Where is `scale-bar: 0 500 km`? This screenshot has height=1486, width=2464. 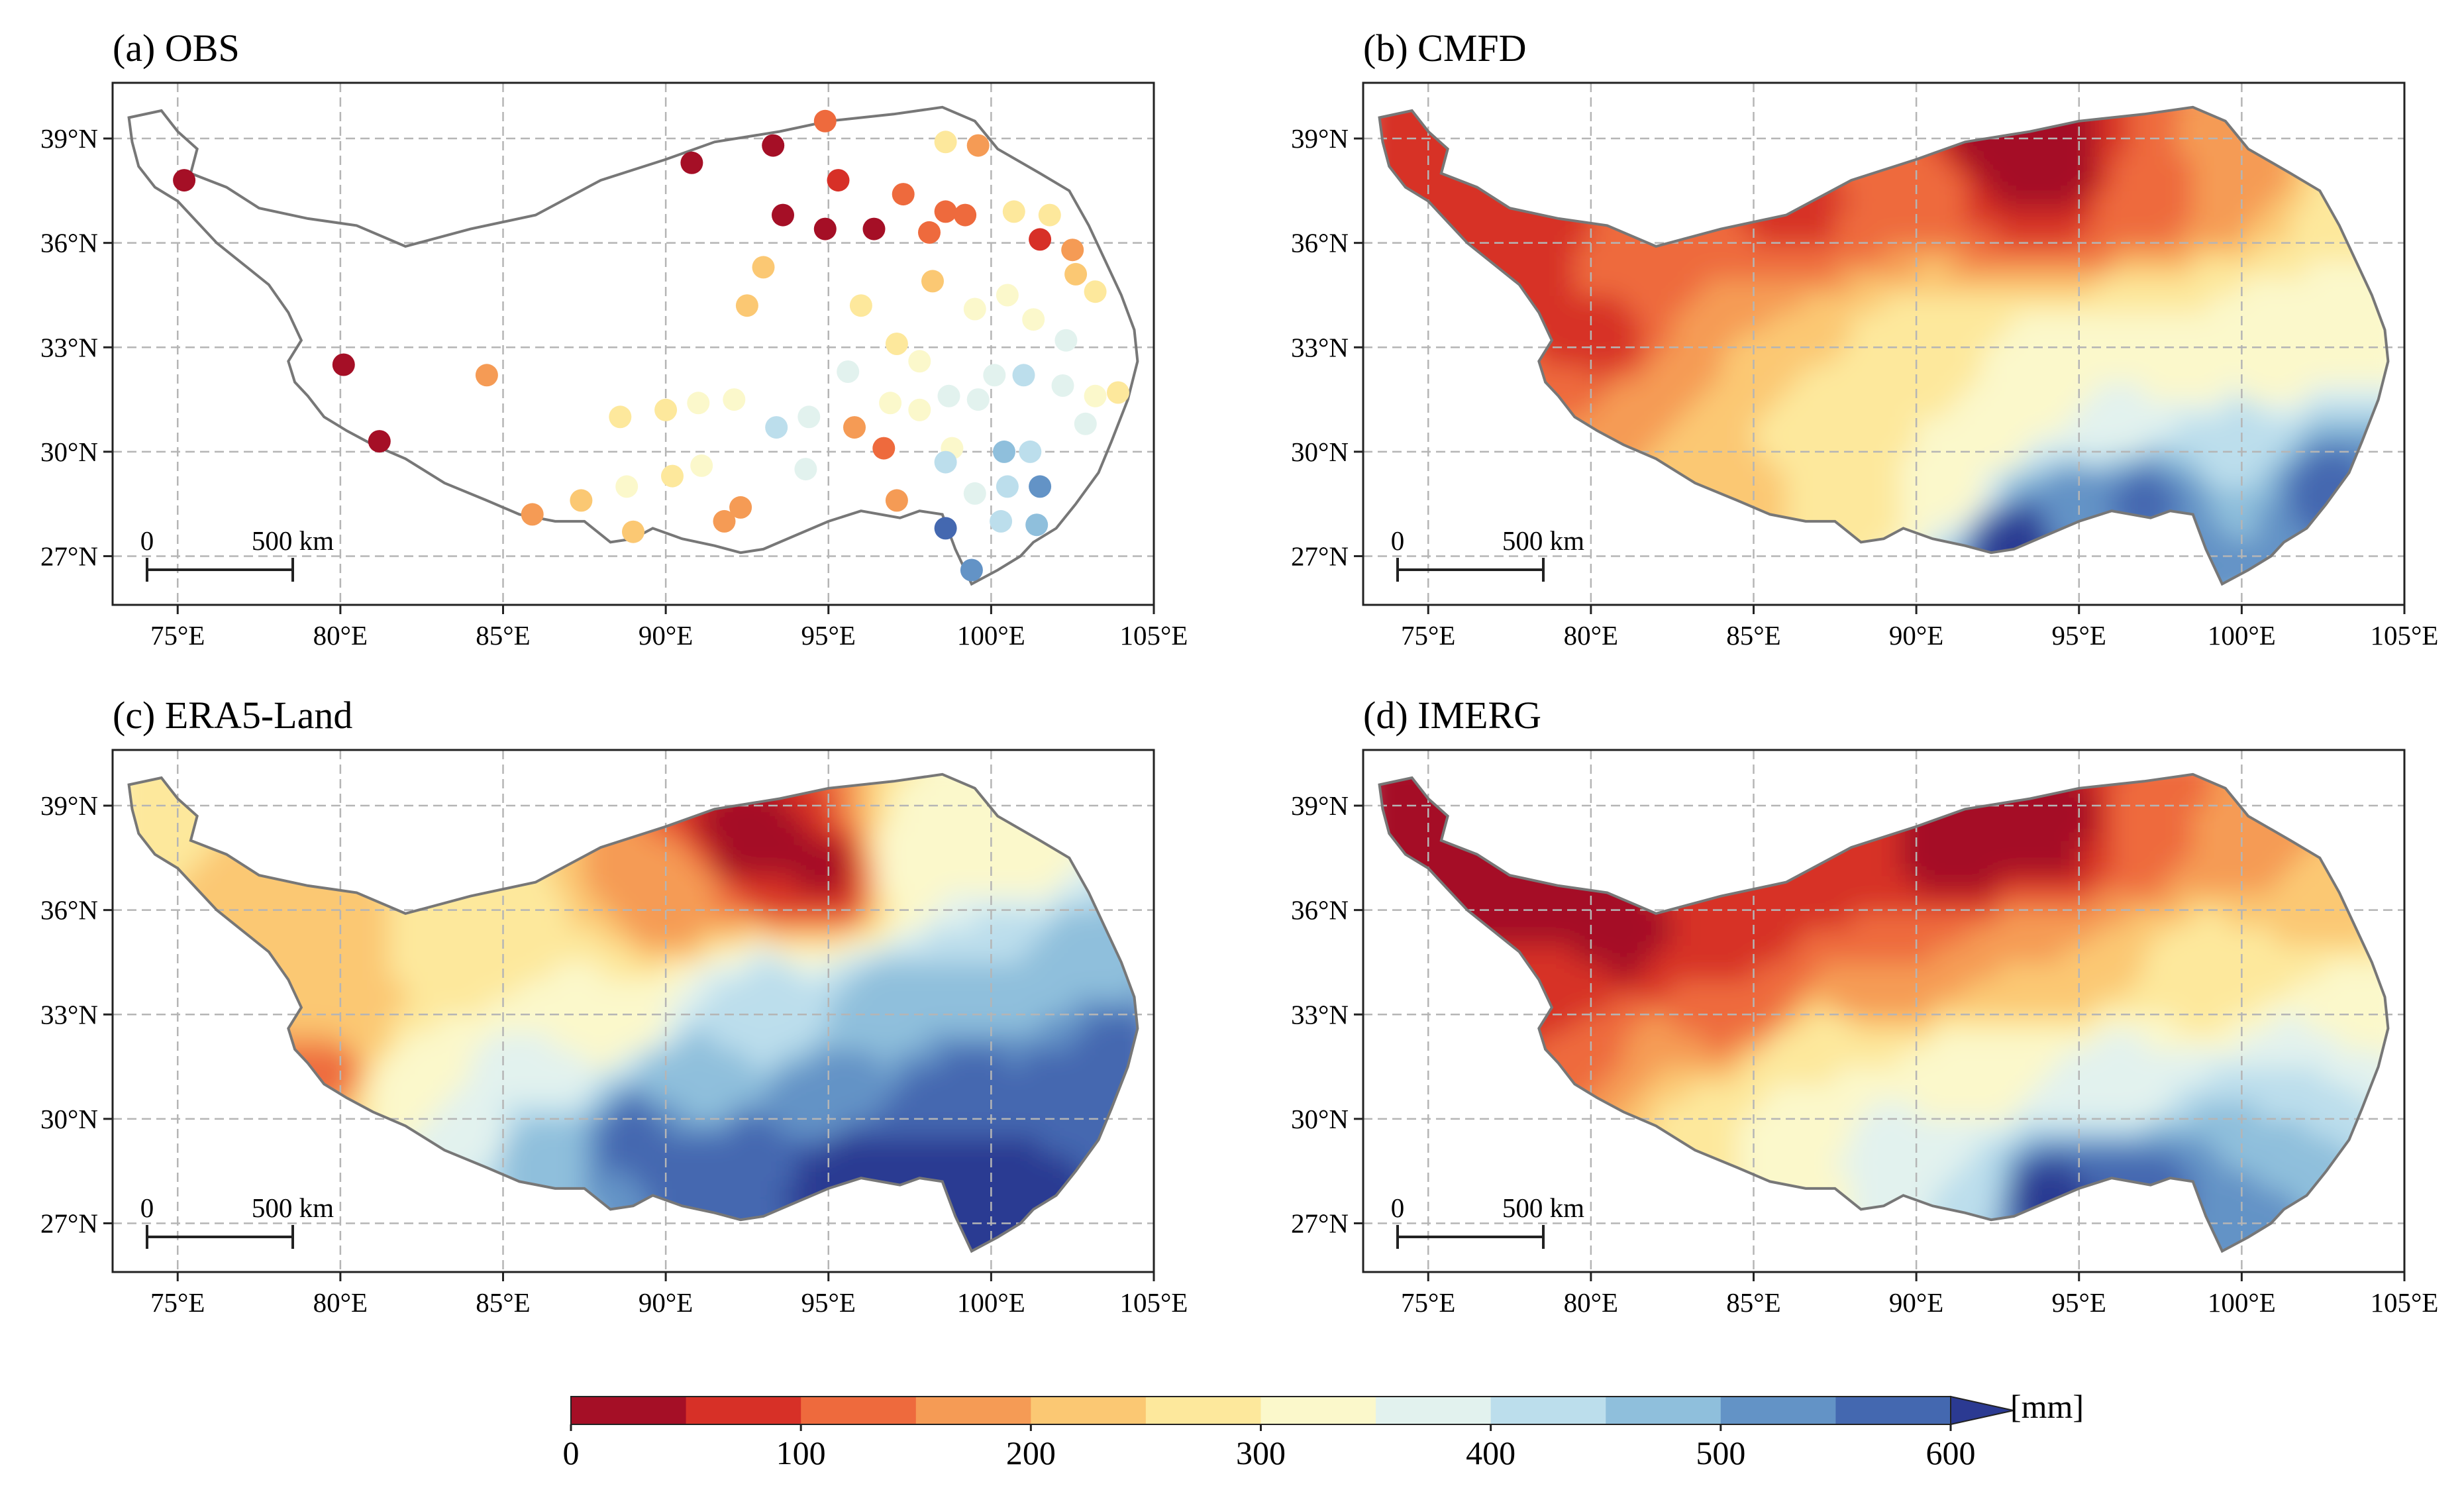 scale-bar: 0 500 km is located at coordinates (1487, 553).